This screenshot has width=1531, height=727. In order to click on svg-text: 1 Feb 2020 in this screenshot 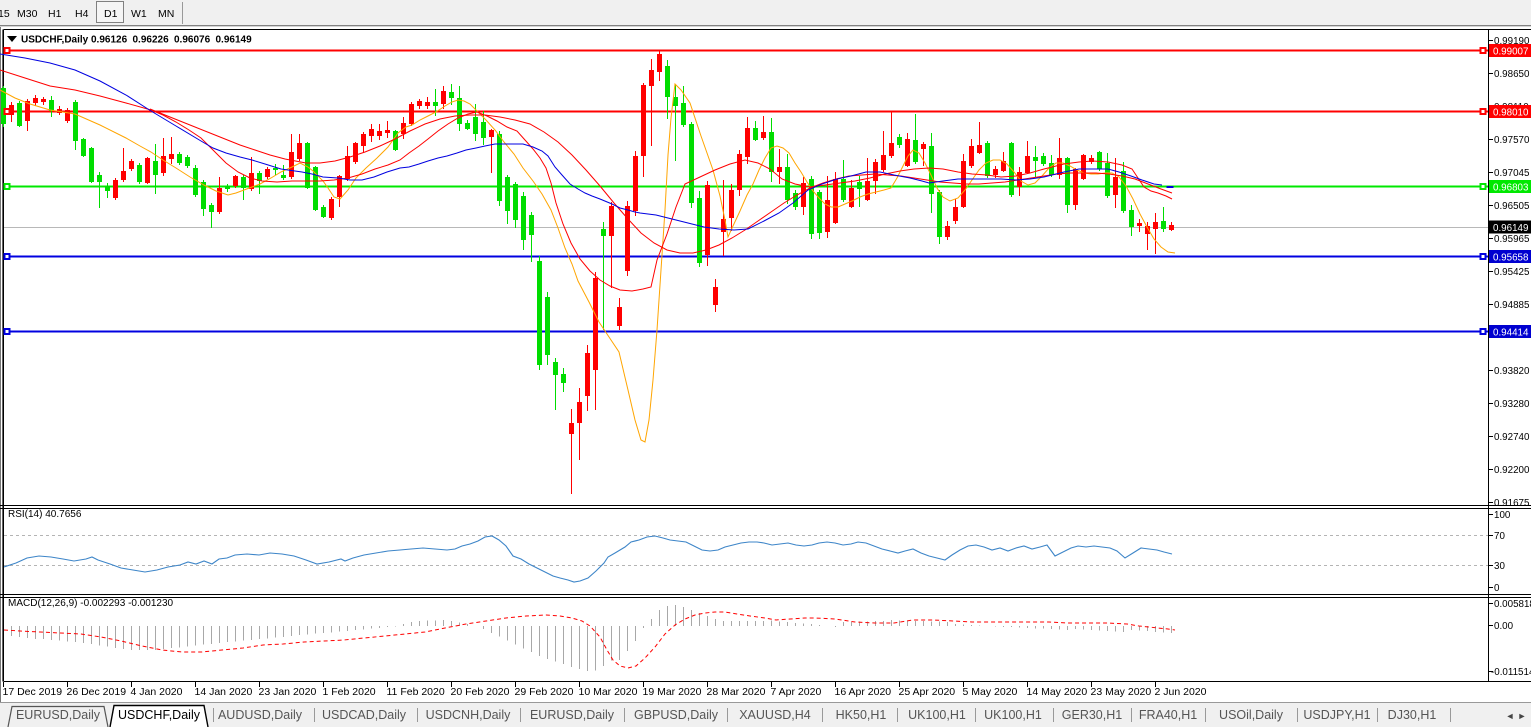, I will do `click(349, 692)`.